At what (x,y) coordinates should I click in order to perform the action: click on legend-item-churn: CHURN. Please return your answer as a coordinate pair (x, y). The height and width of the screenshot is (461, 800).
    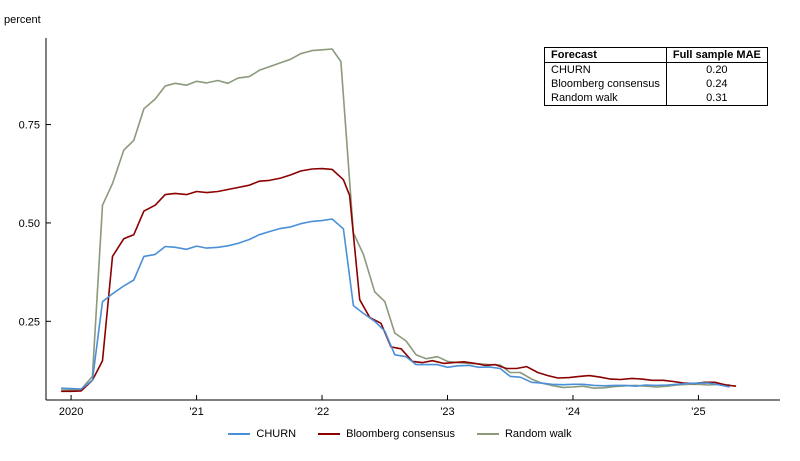
    Looking at the image, I should click on (262, 434).